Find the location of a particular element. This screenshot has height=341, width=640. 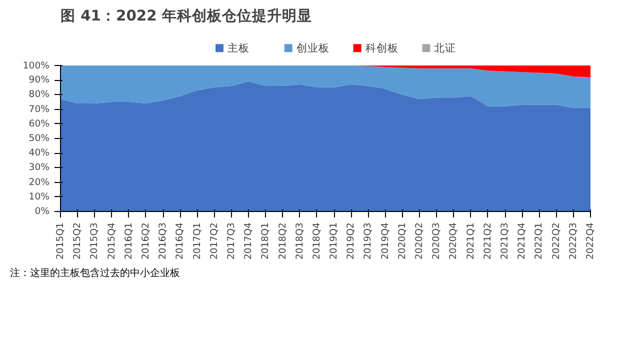

x-tick-label: 2018Q2 is located at coordinates (282, 241).